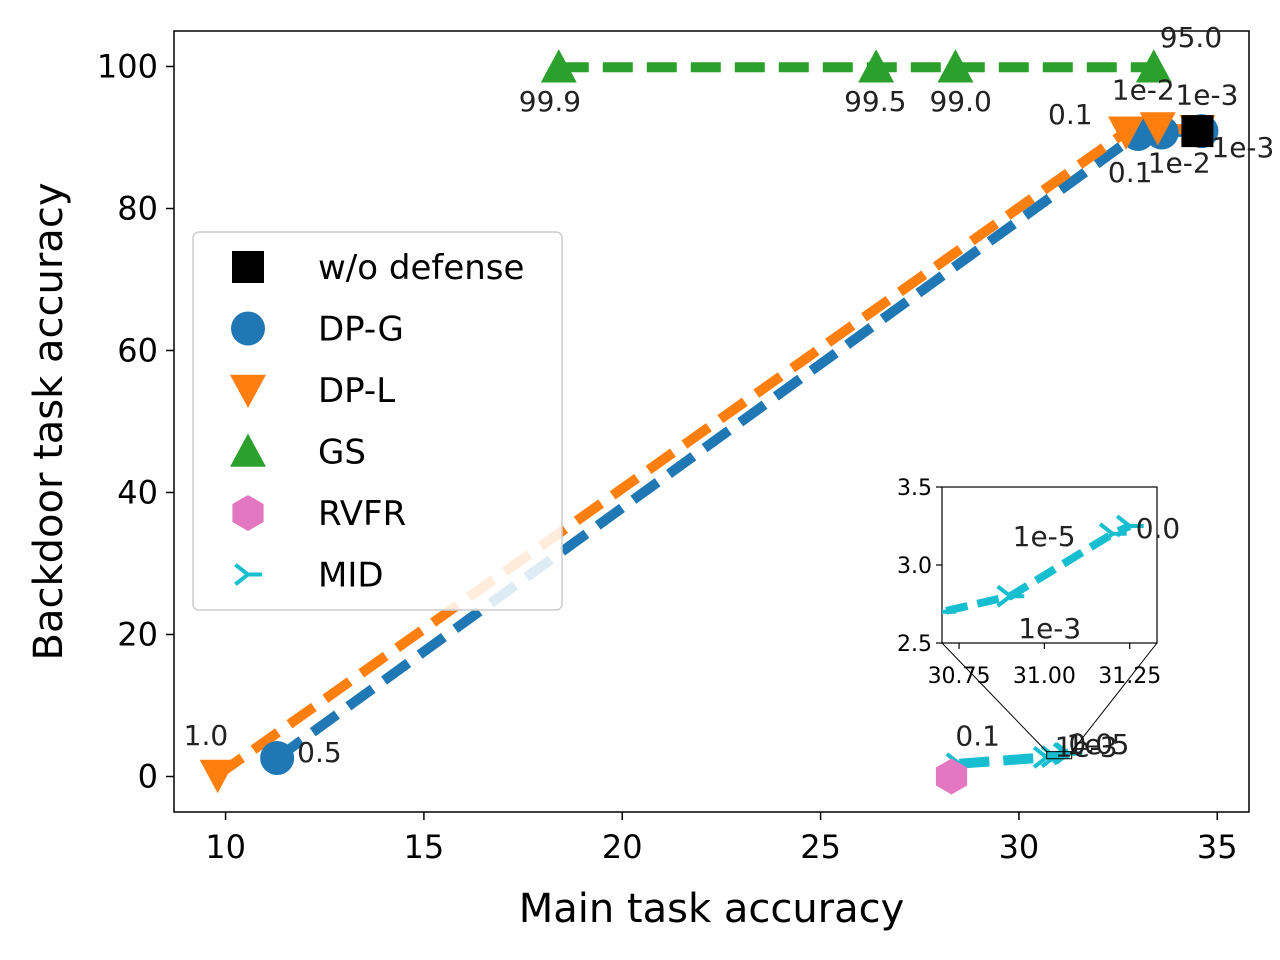 This screenshot has width=1280, height=960. I want to click on rvfr-marker, so click(951, 776).